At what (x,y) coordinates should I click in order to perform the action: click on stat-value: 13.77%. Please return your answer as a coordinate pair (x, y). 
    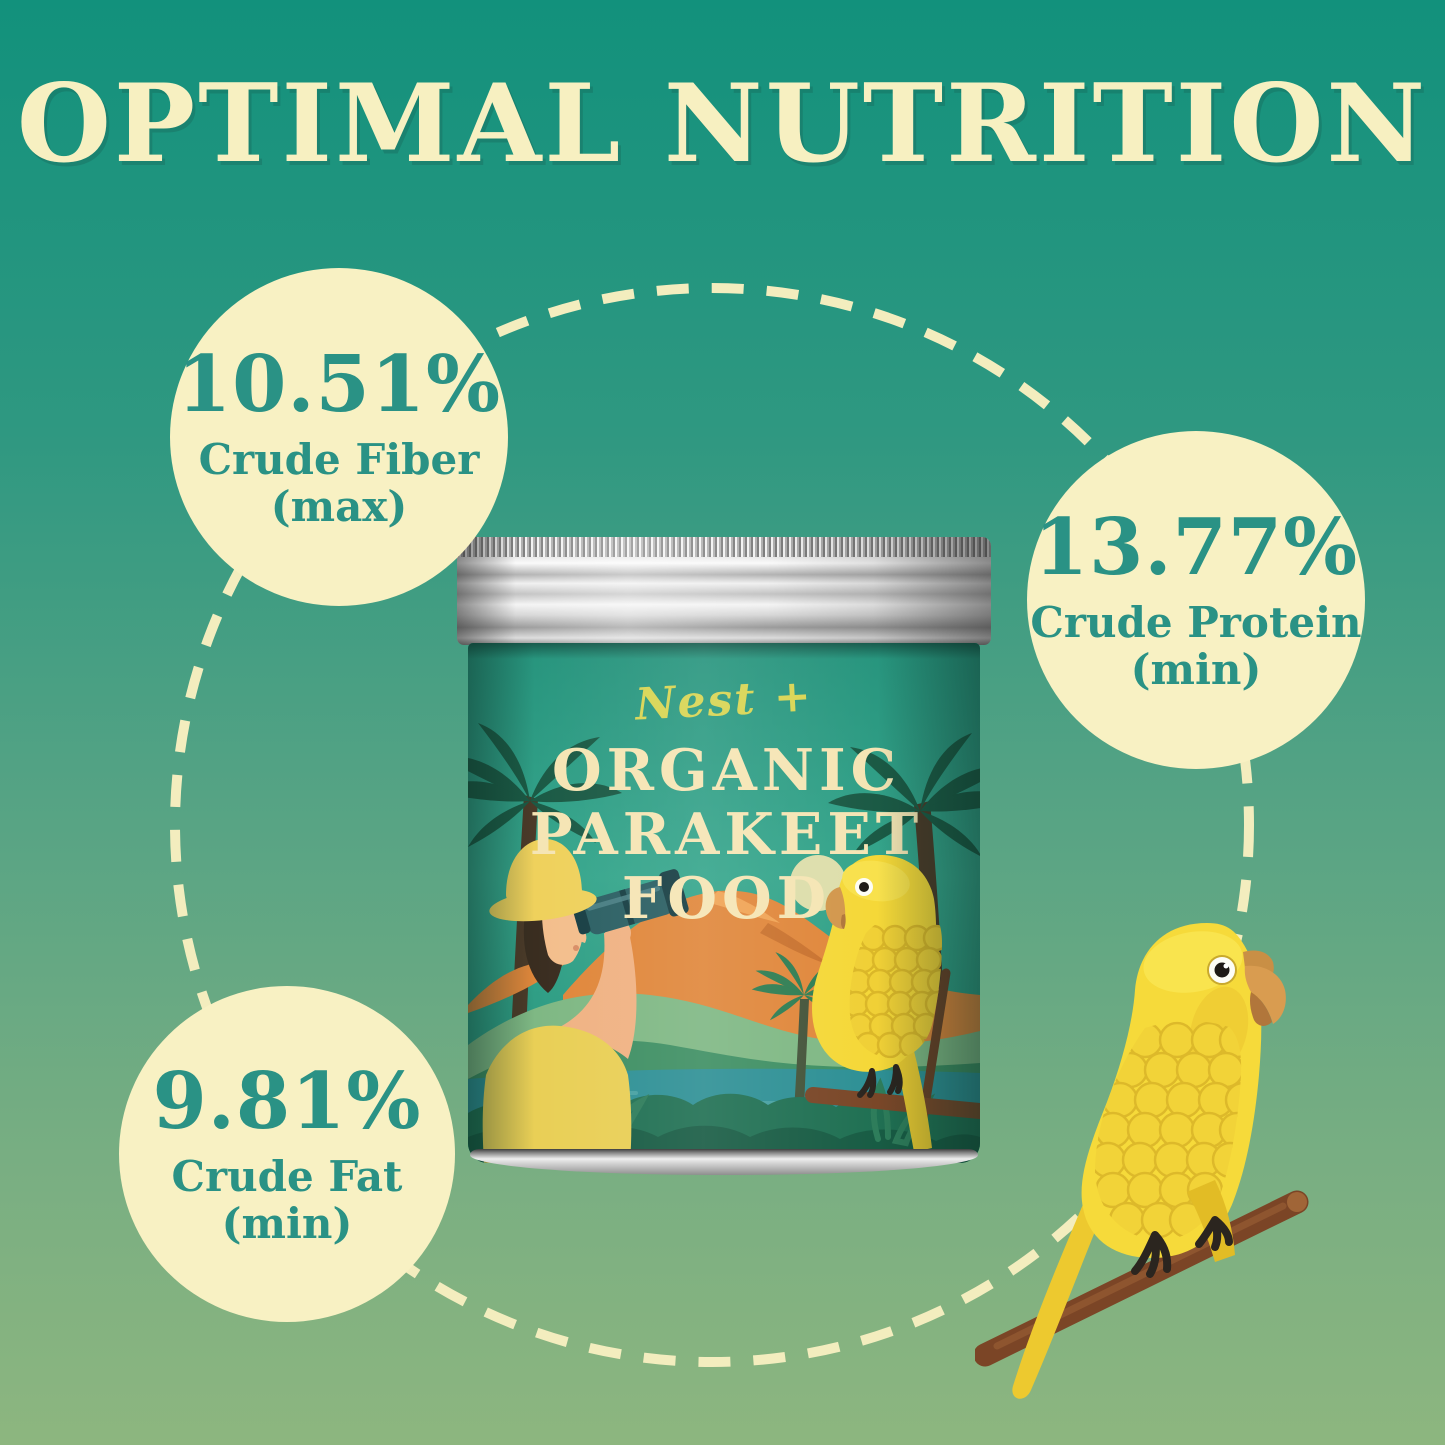
    Looking at the image, I should click on (1196, 547).